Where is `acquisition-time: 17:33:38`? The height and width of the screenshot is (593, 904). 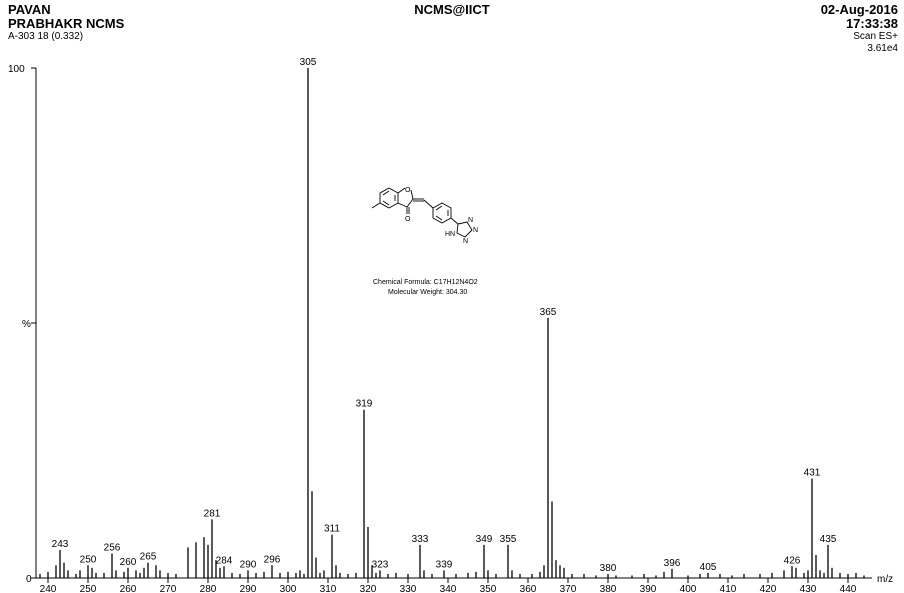
acquisition-time: 17:33:38 is located at coordinates (871, 23).